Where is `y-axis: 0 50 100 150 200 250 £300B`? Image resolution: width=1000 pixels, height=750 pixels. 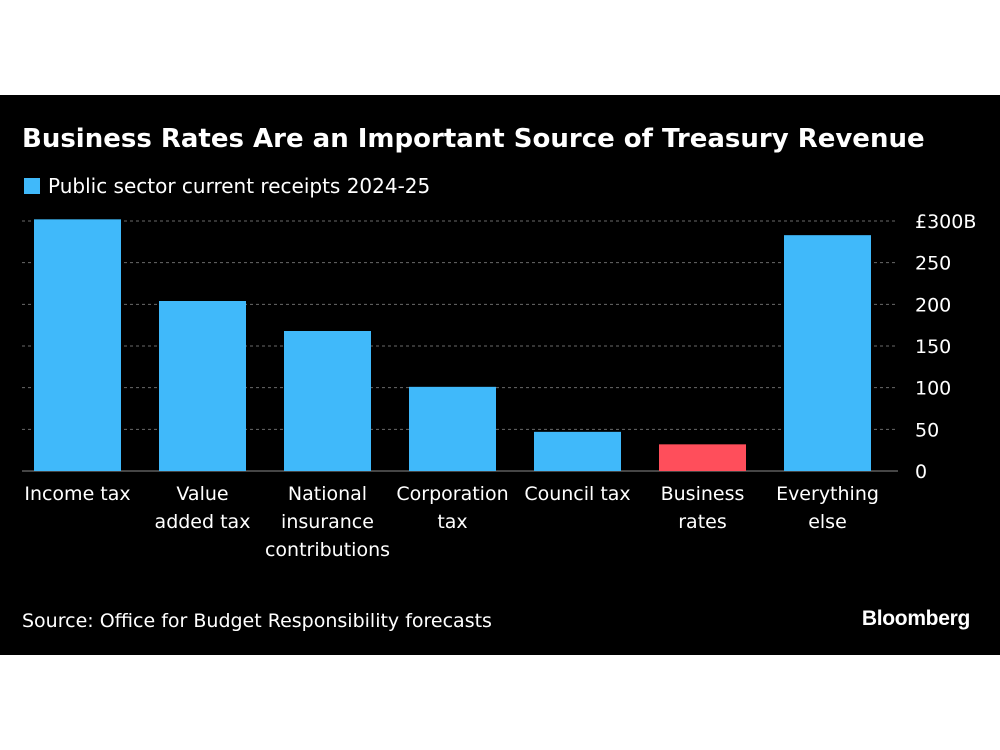 y-axis: 0 50 100 150 200 250 £300B is located at coordinates (945, 347).